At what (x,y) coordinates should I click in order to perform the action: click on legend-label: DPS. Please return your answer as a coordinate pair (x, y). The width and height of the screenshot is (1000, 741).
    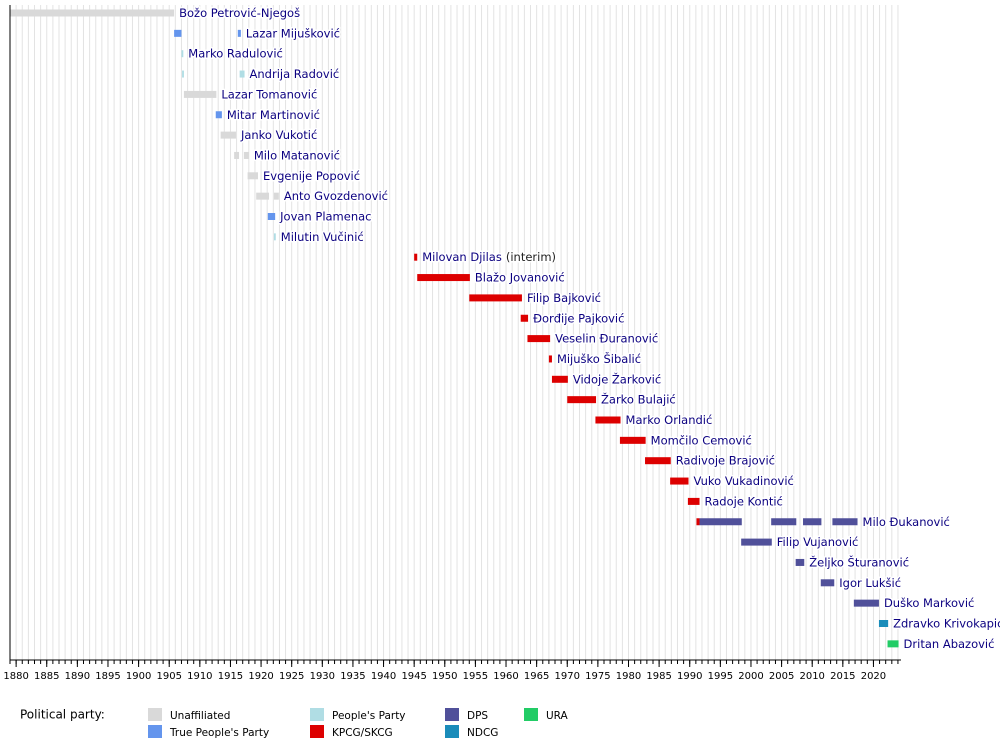
    Looking at the image, I should click on (477, 716).